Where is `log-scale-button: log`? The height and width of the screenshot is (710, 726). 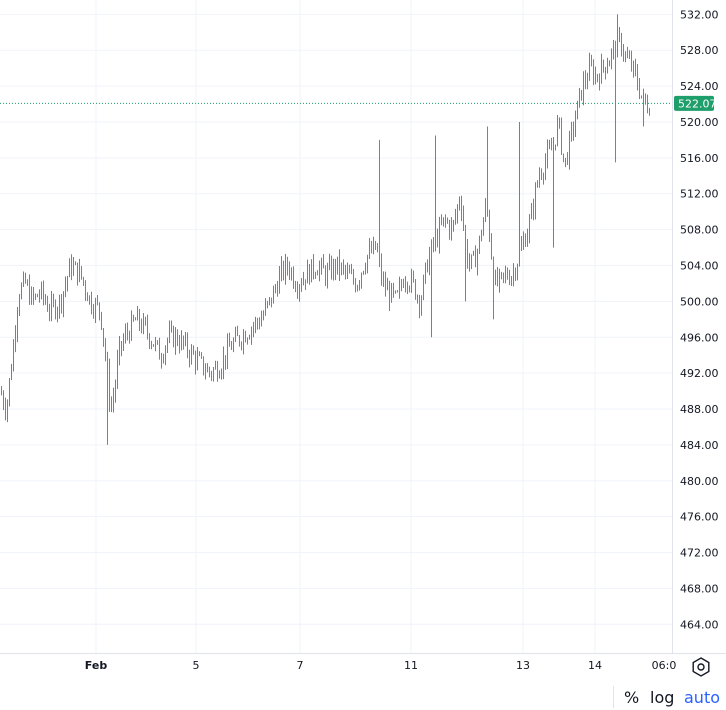 log-scale-button: log is located at coordinates (662, 697).